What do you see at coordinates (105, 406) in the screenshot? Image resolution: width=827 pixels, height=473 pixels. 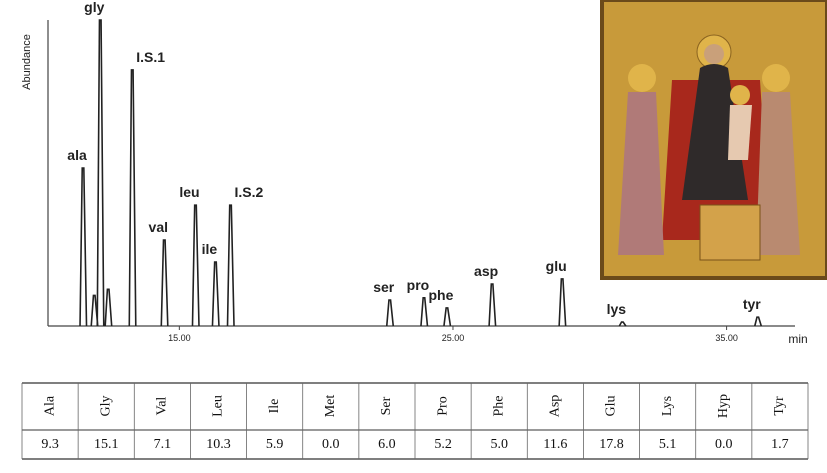 I see `table-header: Gly` at bounding box center [105, 406].